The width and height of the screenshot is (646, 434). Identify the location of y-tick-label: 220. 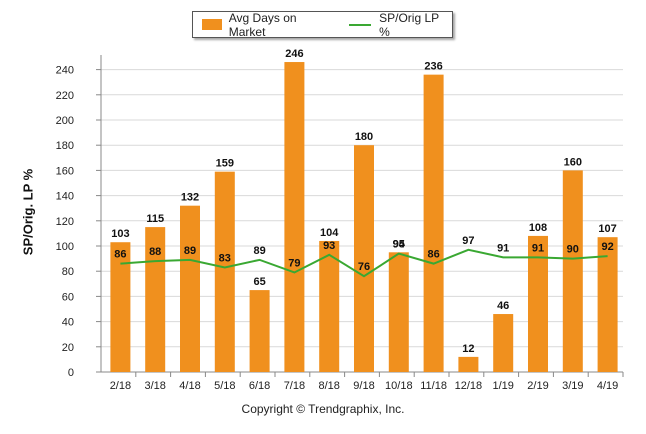
(65, 96).